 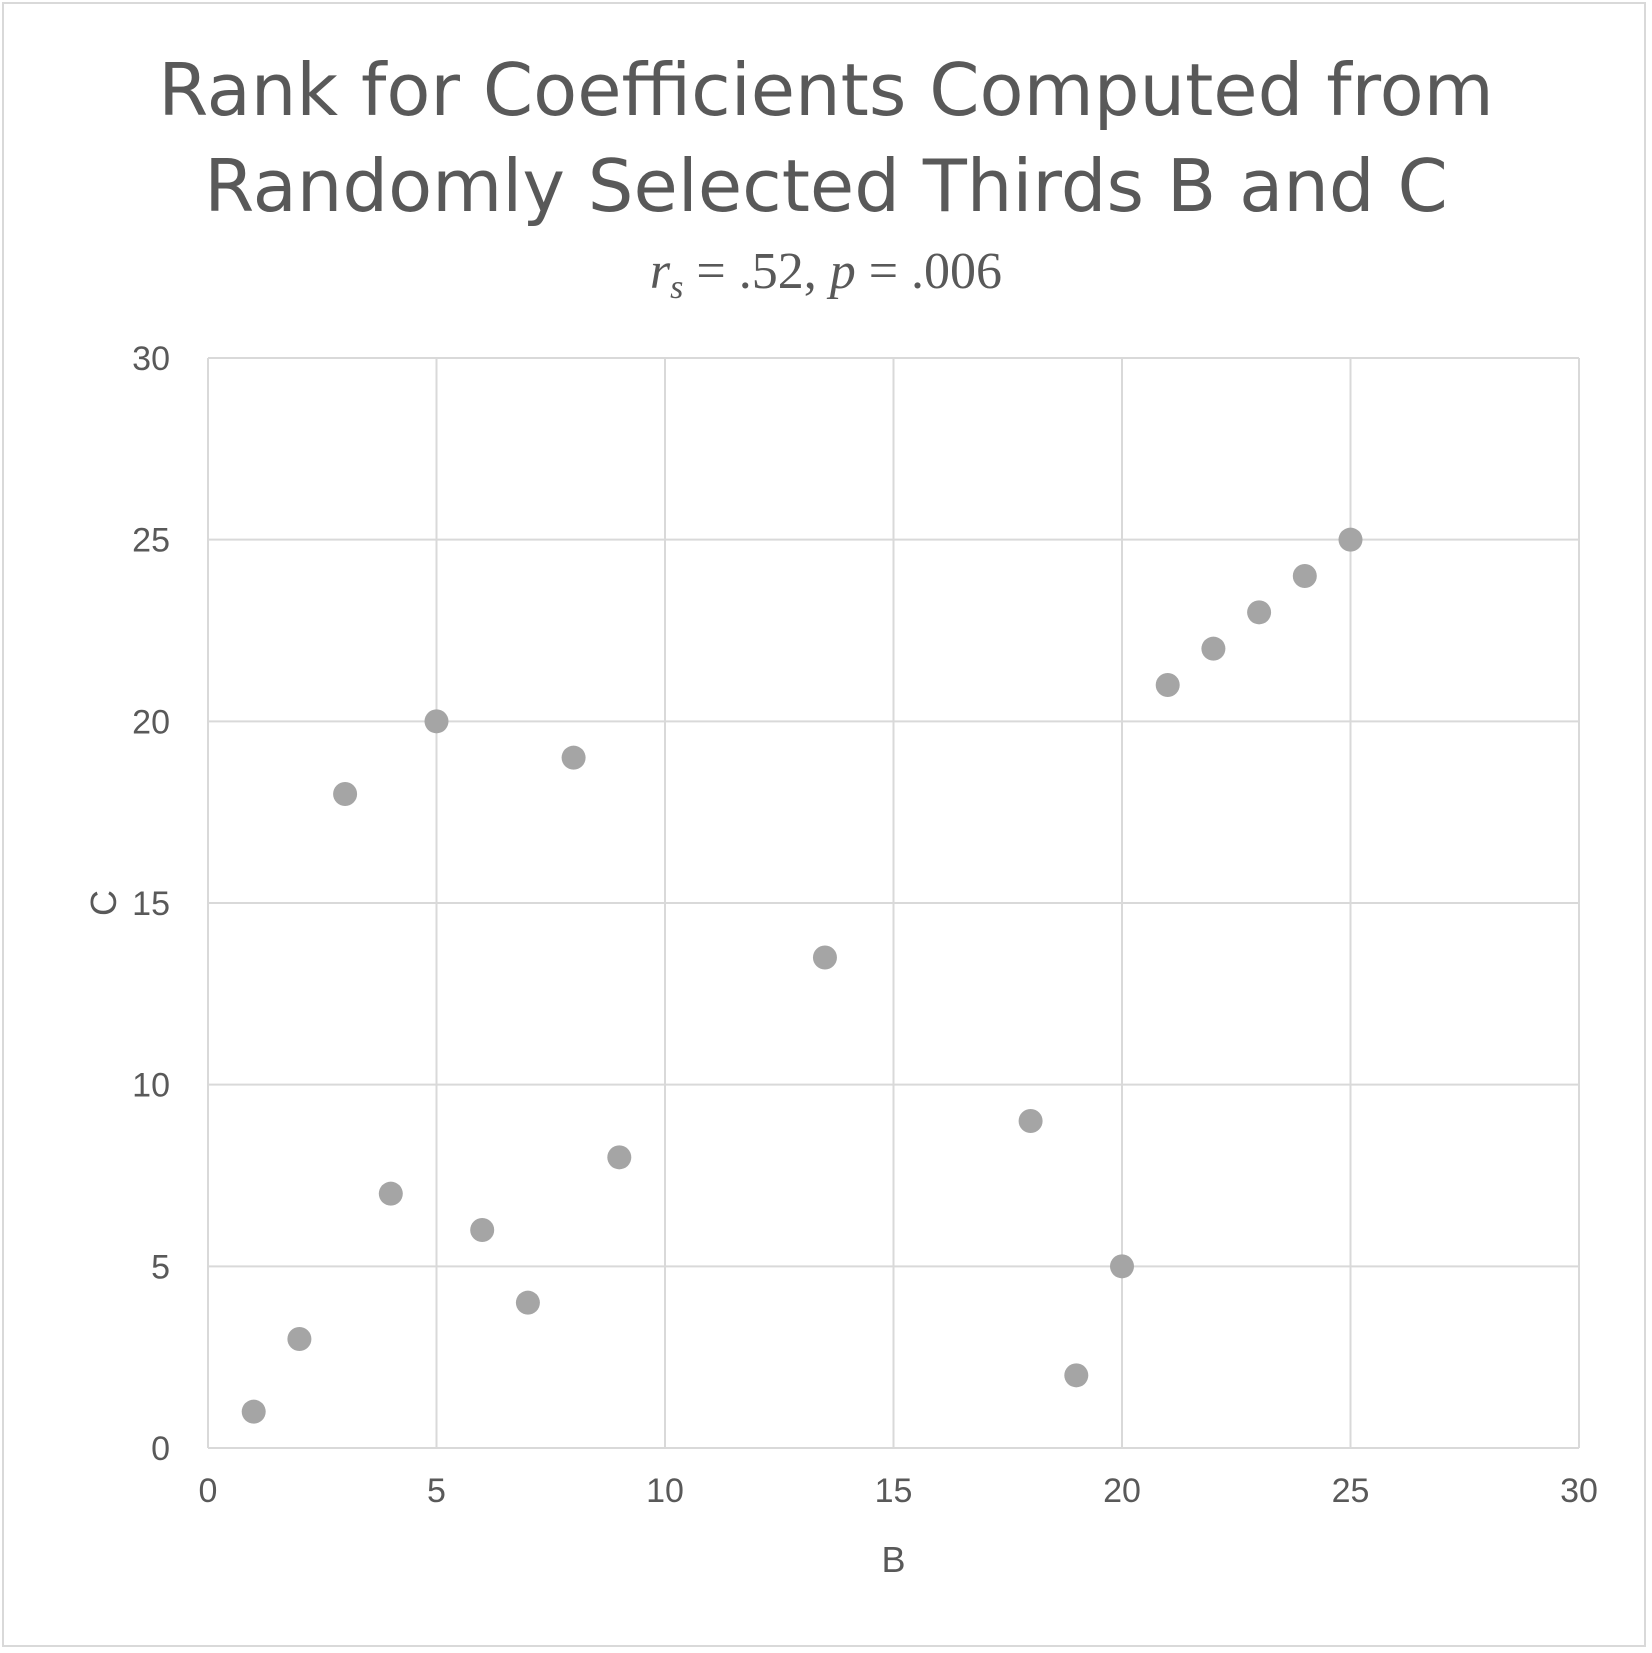 I want to click on y-tick-label: 15, so click(x=151, y=904).